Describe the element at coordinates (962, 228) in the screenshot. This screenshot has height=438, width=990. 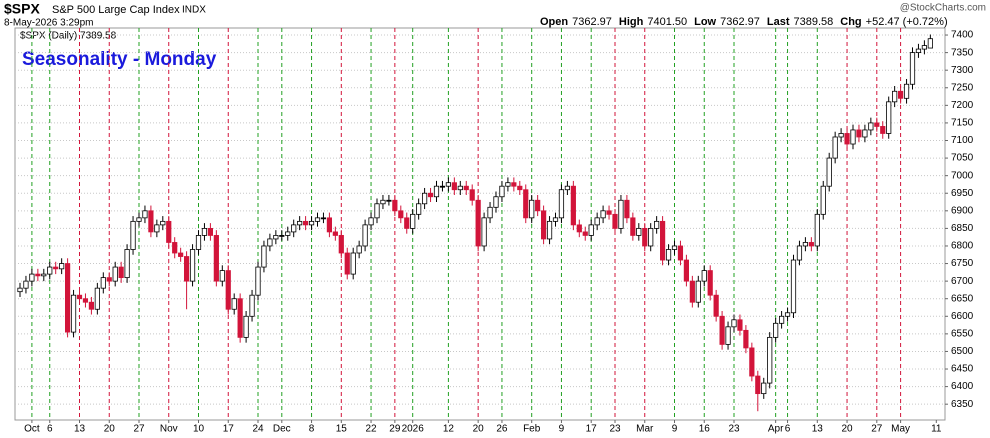
I see `y-tick-label: 6850` at that location.